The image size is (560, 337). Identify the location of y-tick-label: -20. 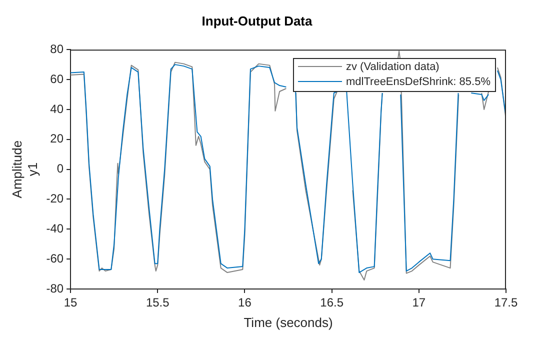
(55, 199).